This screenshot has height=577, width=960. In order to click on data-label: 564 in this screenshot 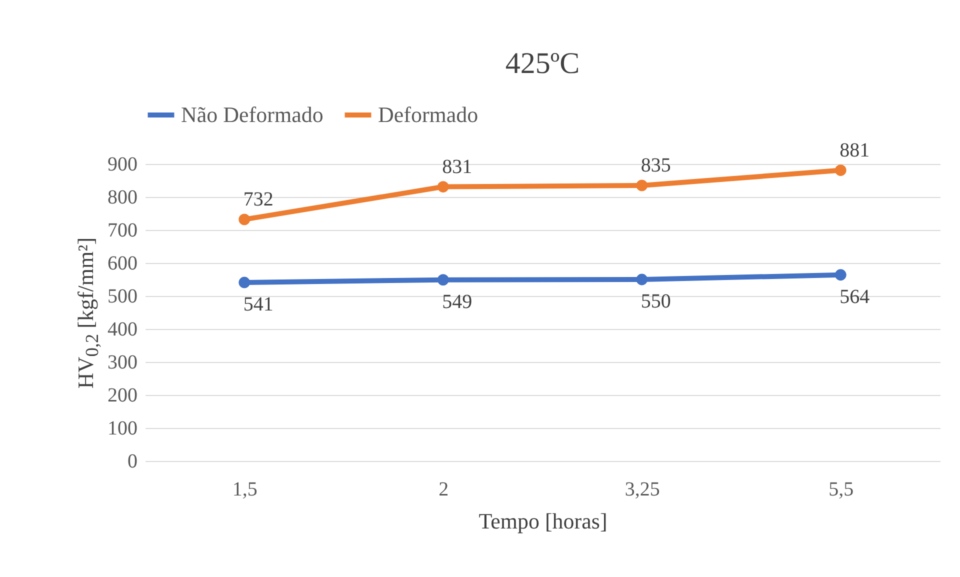, I will do `click(855, 297)`.